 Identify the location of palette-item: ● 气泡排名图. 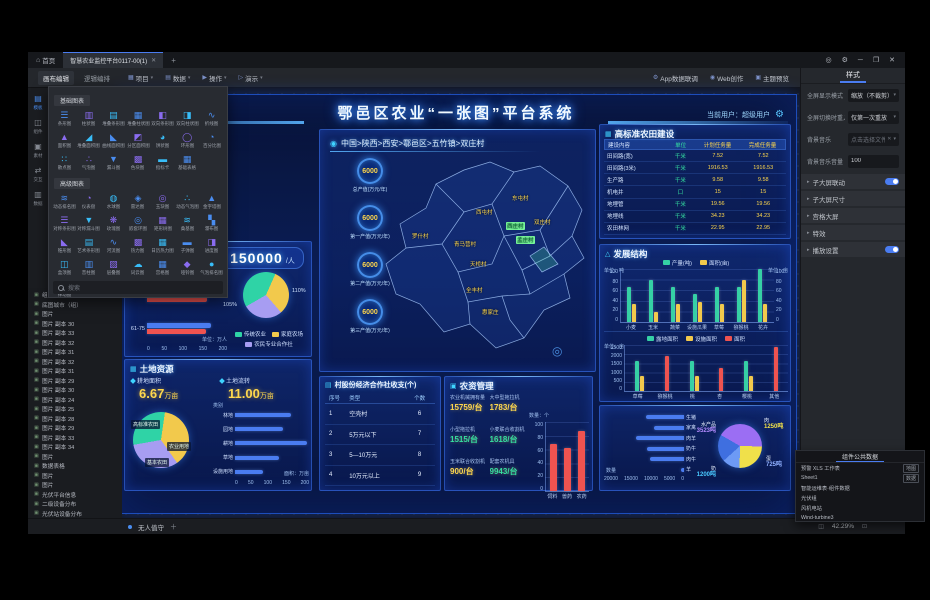
(211, 267).